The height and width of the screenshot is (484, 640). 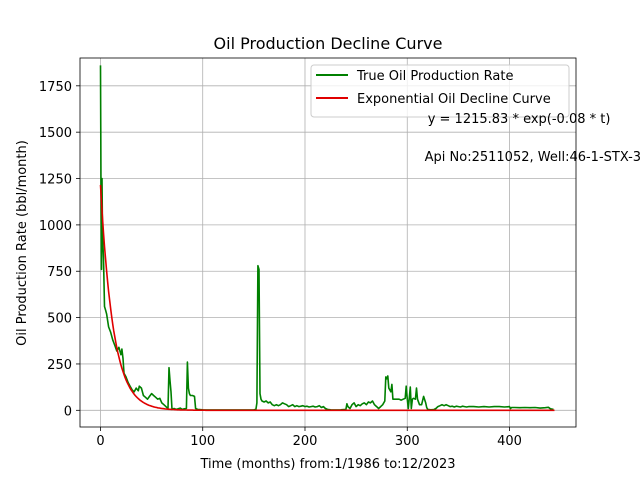 I want to click on legend-label-exponential-decline: Exponential Oil Decline Curve, so click(x=454, y=99).